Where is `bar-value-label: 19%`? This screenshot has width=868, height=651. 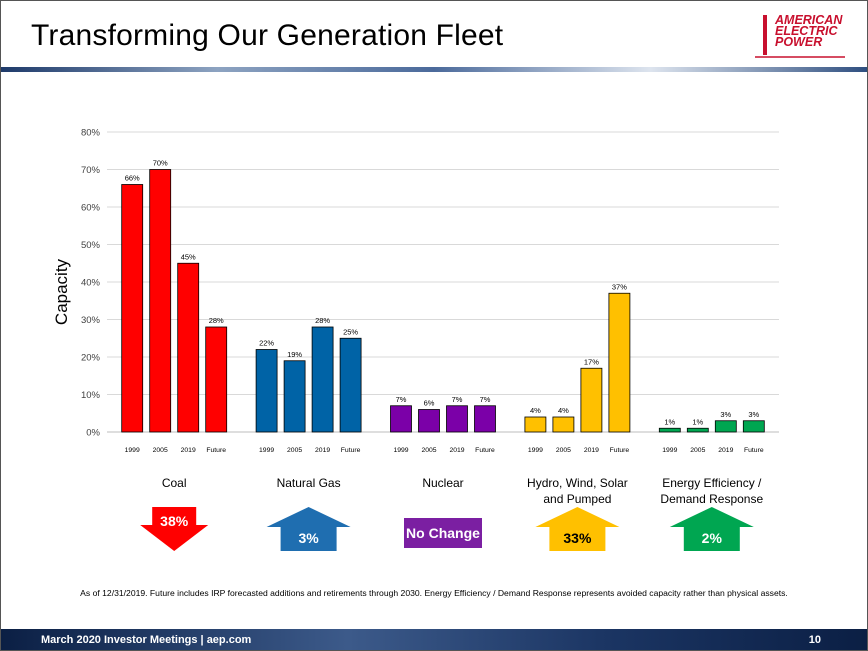 bar-value-label: 19% is located at coordinates (294, 354).